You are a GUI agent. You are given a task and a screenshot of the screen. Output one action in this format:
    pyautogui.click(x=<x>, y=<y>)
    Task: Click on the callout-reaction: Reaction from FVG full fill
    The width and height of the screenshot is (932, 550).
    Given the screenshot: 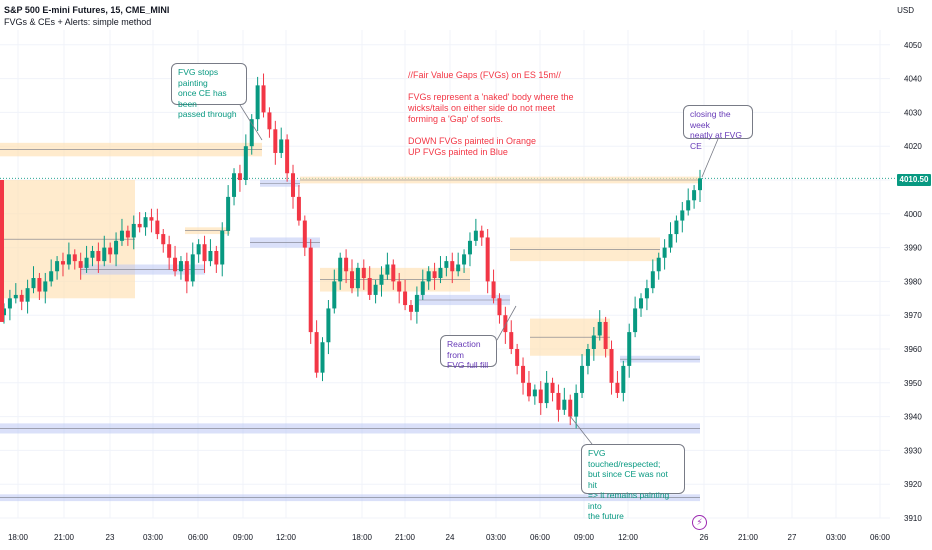 What is the action you would take?
    pyautogui.click(x=468, y=352)
    